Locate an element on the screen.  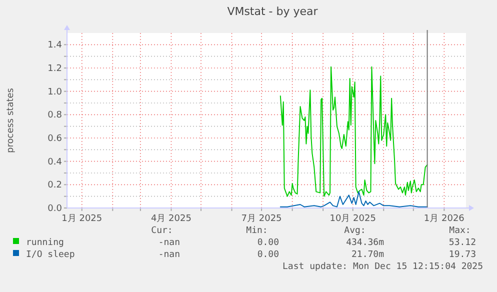
text: 53.12 is located at coordinates (462, 243).